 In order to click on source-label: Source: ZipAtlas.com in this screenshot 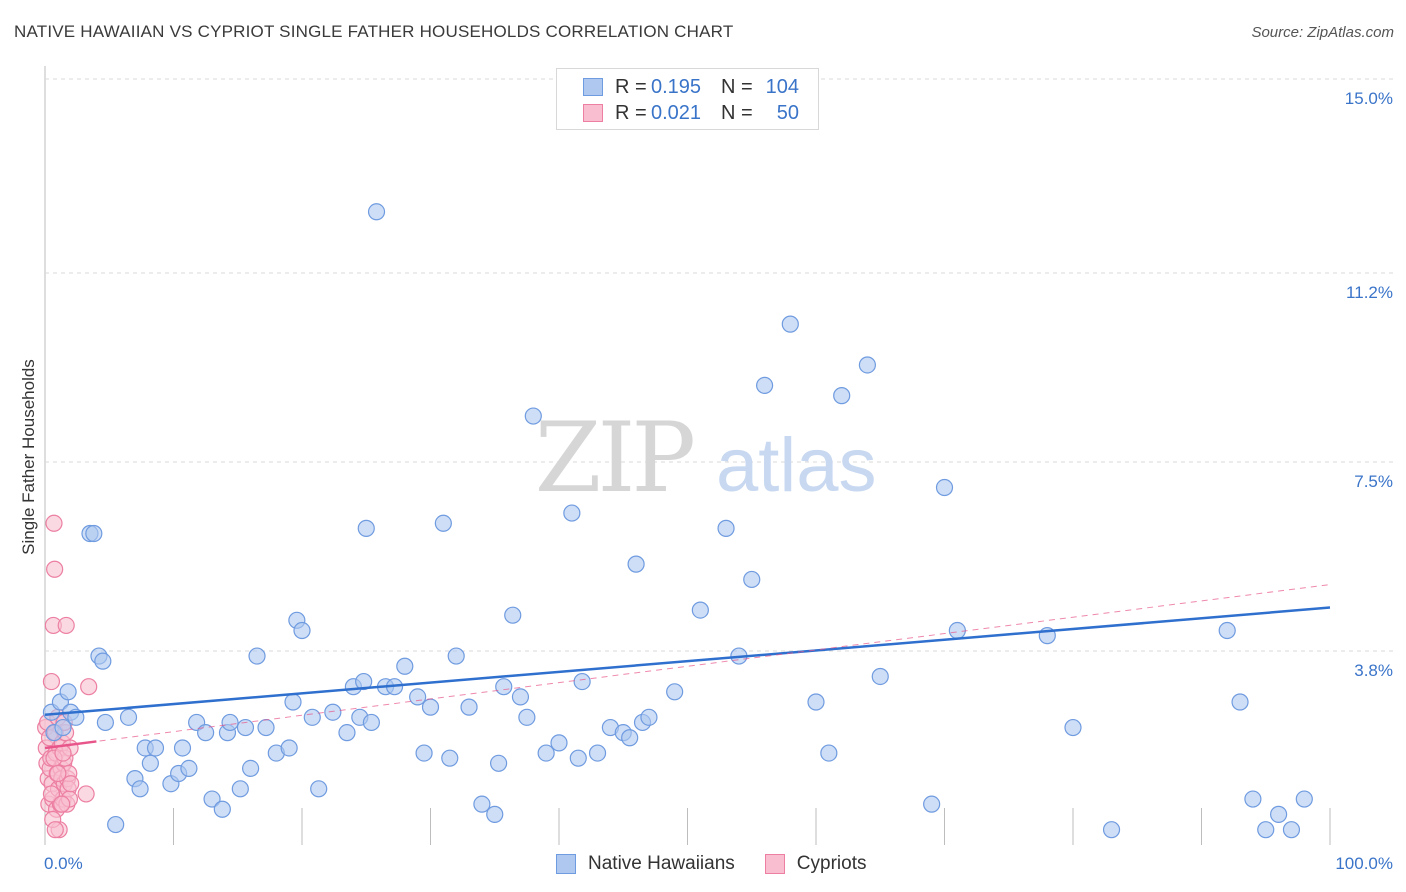, I will do `click(1322, 32)`.